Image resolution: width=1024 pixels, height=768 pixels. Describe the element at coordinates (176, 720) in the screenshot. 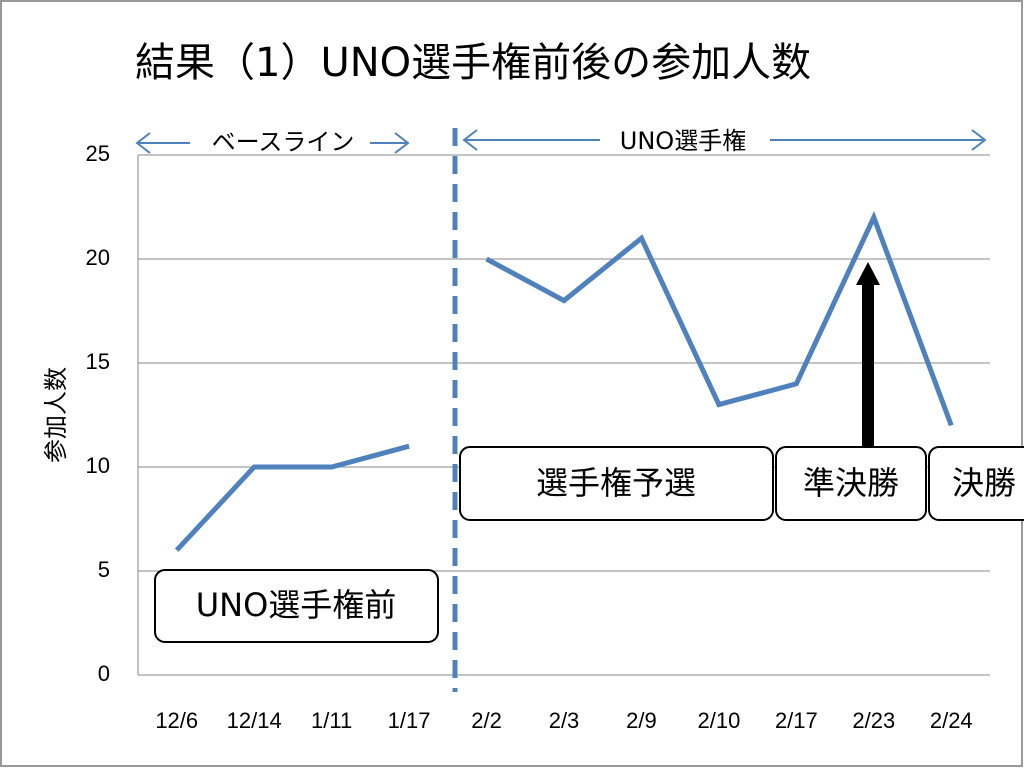

I see `x-tick-label: 12/6` at that location.